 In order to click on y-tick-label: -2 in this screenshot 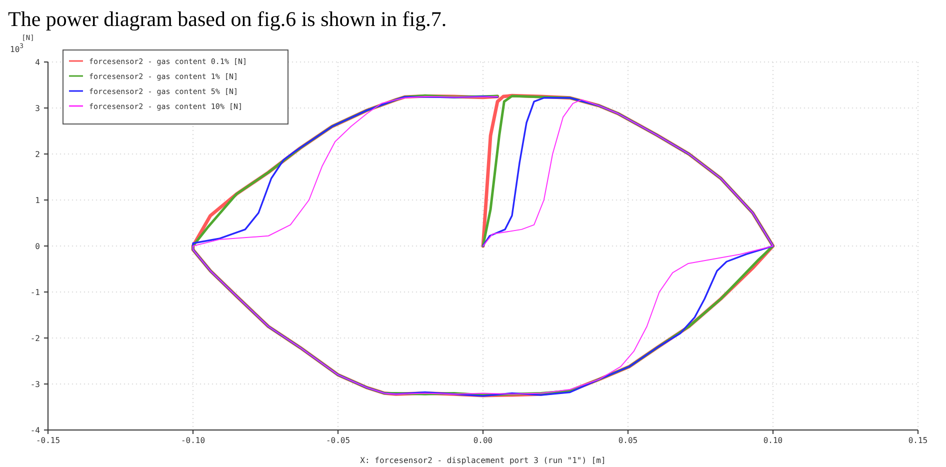, I will do `click(35, 338)`.